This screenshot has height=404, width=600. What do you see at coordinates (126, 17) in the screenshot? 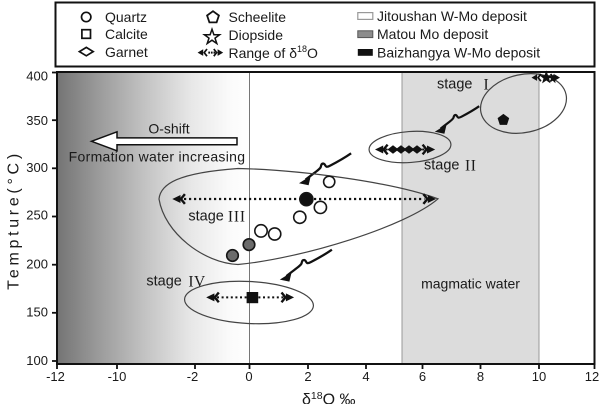
I see `svg-text: Quartz` at bounding box center [126, 17].